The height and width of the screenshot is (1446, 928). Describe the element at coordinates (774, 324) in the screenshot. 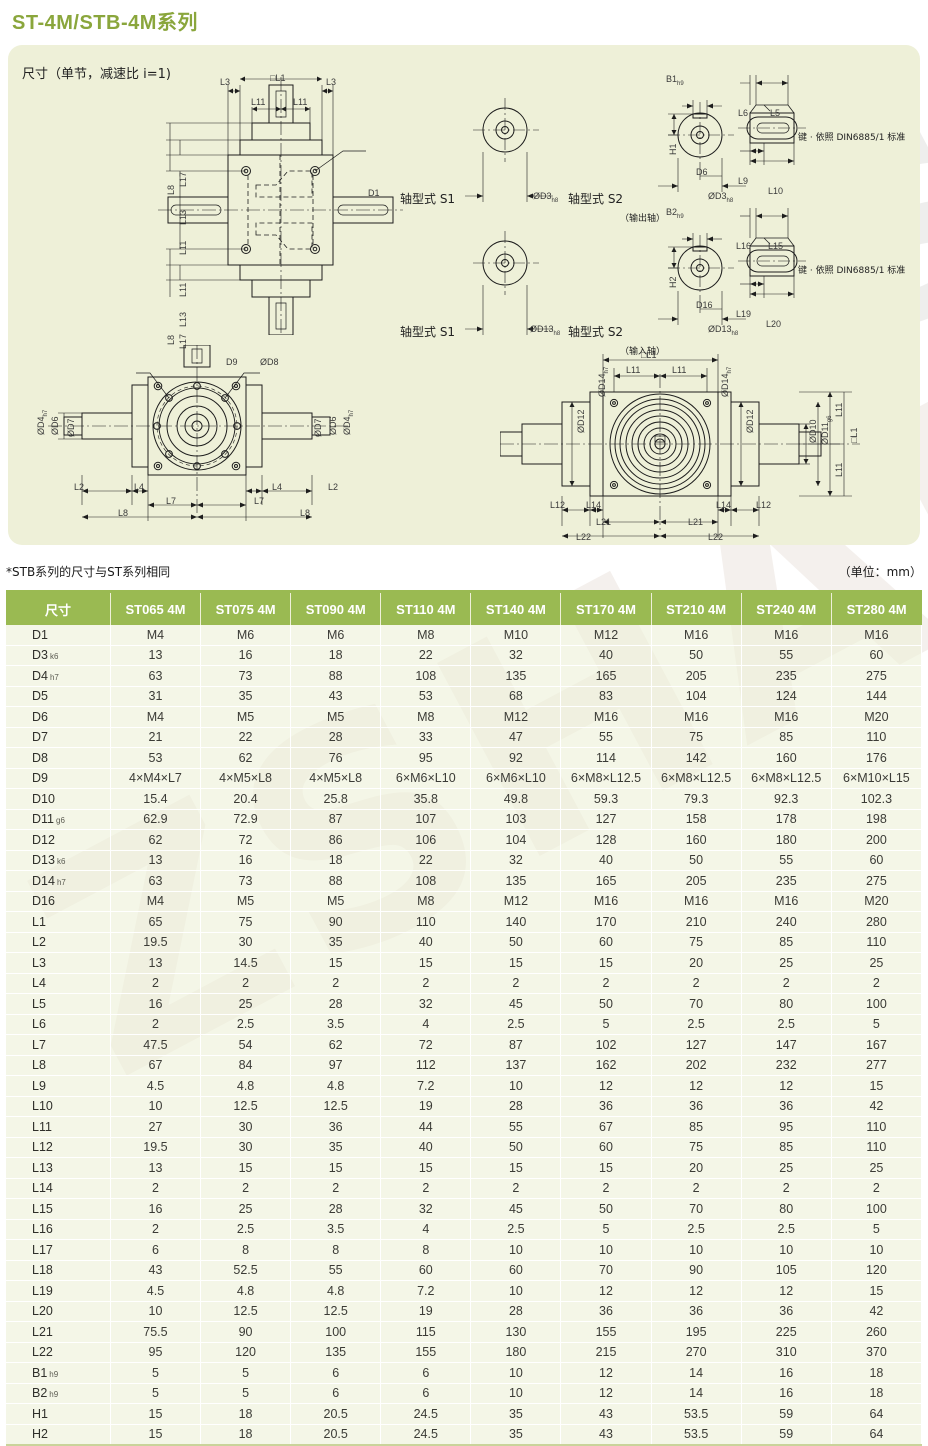

I see `dim-l20: L20` at that location.